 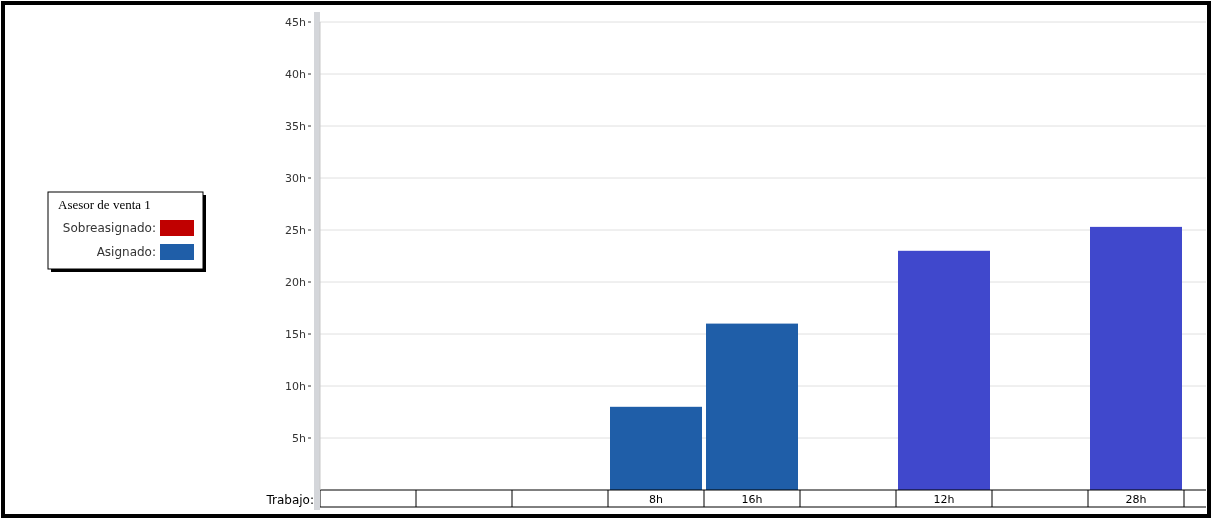 I want to click on x-tick-label: 28h, so click(x=1136, y=499).